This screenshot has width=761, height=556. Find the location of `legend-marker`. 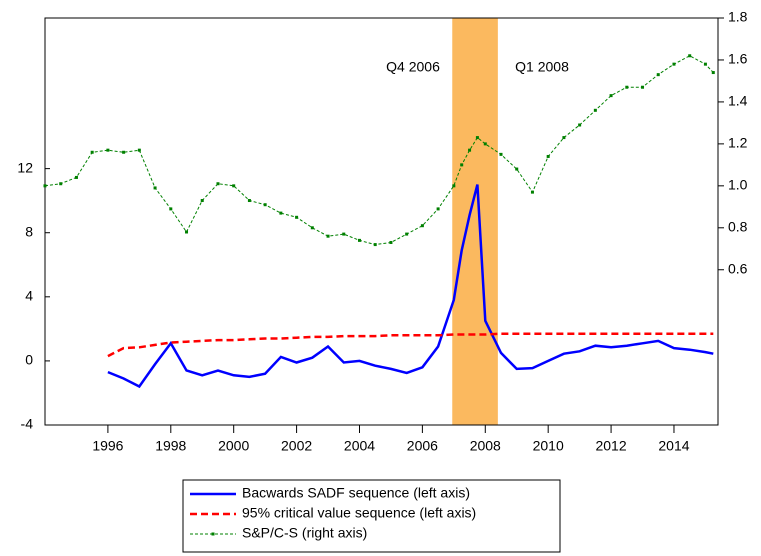

legend-marker is located at coordinates (213, 534).